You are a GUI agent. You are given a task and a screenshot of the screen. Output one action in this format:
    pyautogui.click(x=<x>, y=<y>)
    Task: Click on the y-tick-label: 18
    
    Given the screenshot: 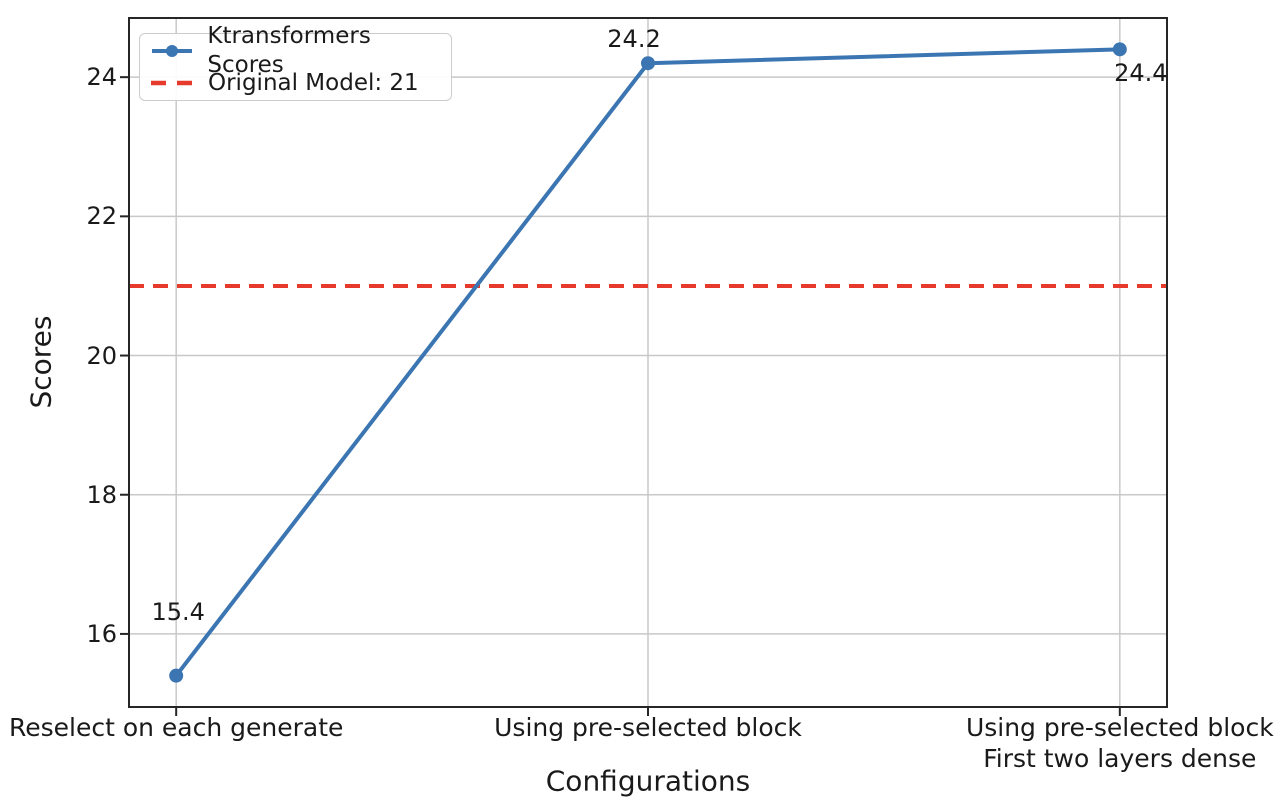 What is the action you would take?
    pyautogui.click(x=101, y=494)
    